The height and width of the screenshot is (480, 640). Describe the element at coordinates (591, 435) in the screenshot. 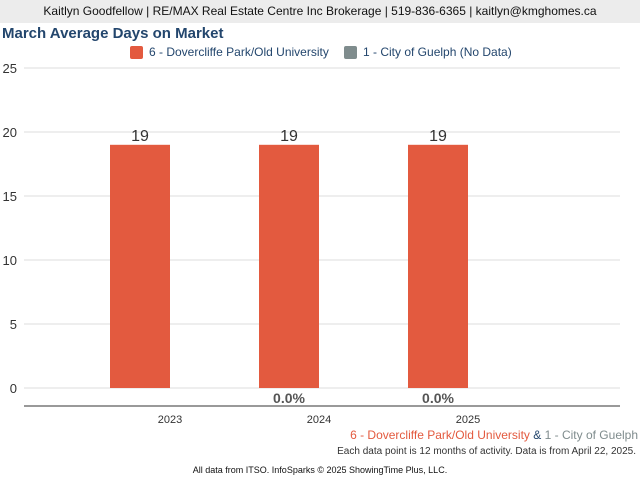

I see `footer-series-2-name: 1 - City of Guelph` at that location.